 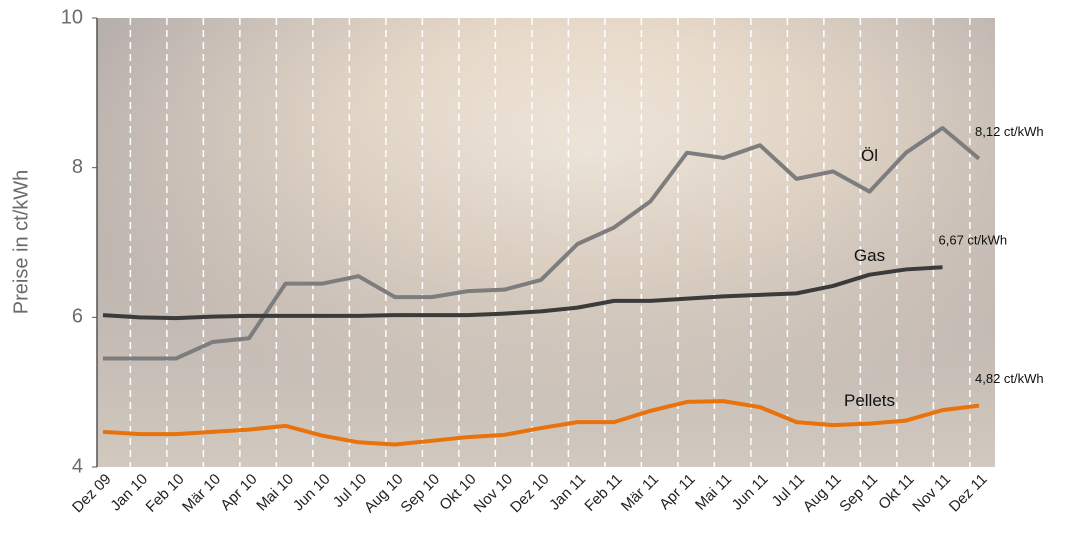 What do you see at coordinates (275, 493) in the screenshot?
I see `x-tick-label: Mai 10` at bounding box center [275, 493].